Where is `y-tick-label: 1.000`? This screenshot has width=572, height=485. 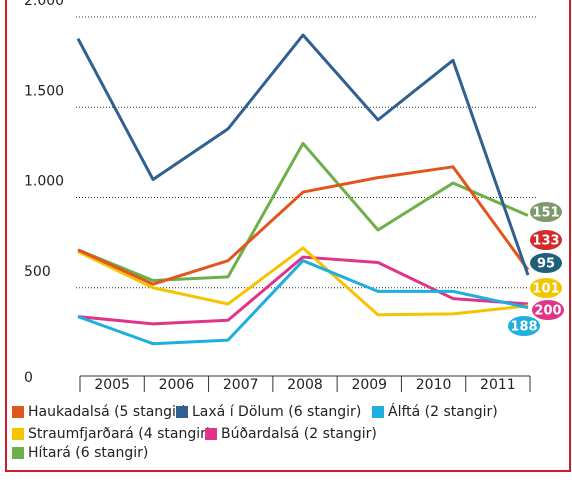 y-tick-label: 1.000 is located at coordinates (44, 182).